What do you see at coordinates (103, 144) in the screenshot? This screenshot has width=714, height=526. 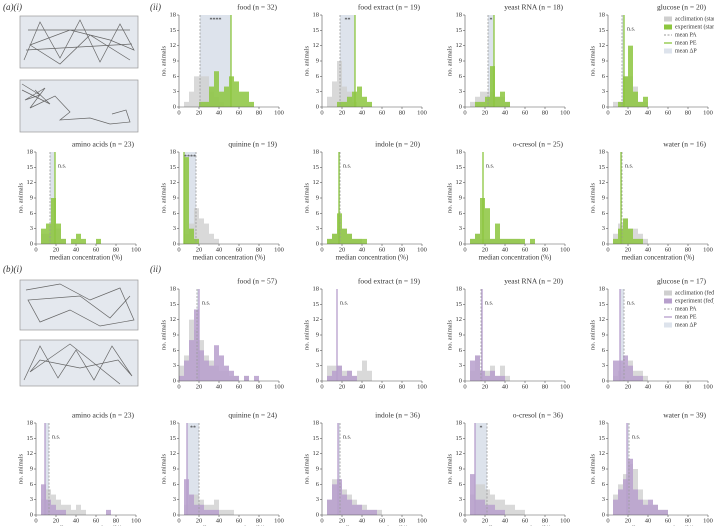 I see `chart-title: amino acids (n = 23)` at bounding box center [103, 144].